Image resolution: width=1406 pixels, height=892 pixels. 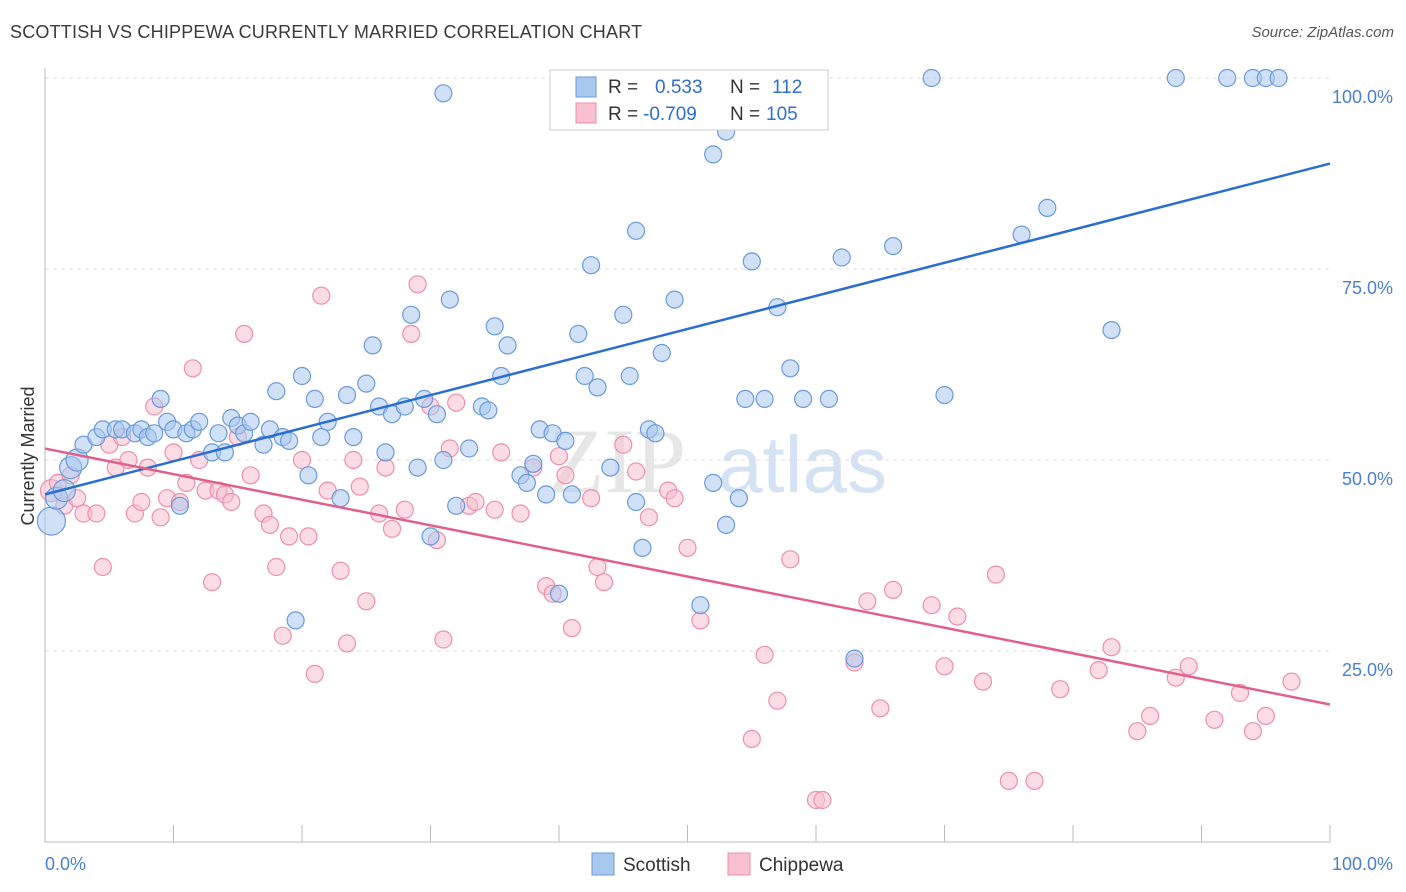 I want to click on bottom-legend-scottish: Scottish, so click(x=657, y=865).